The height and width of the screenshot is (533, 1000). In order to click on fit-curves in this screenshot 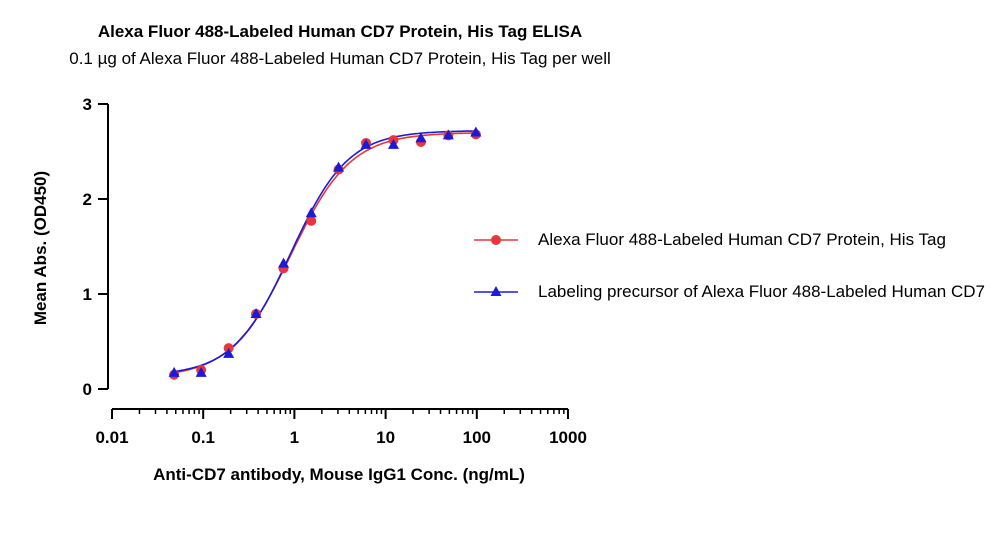, I will do `click(324, 252)`.